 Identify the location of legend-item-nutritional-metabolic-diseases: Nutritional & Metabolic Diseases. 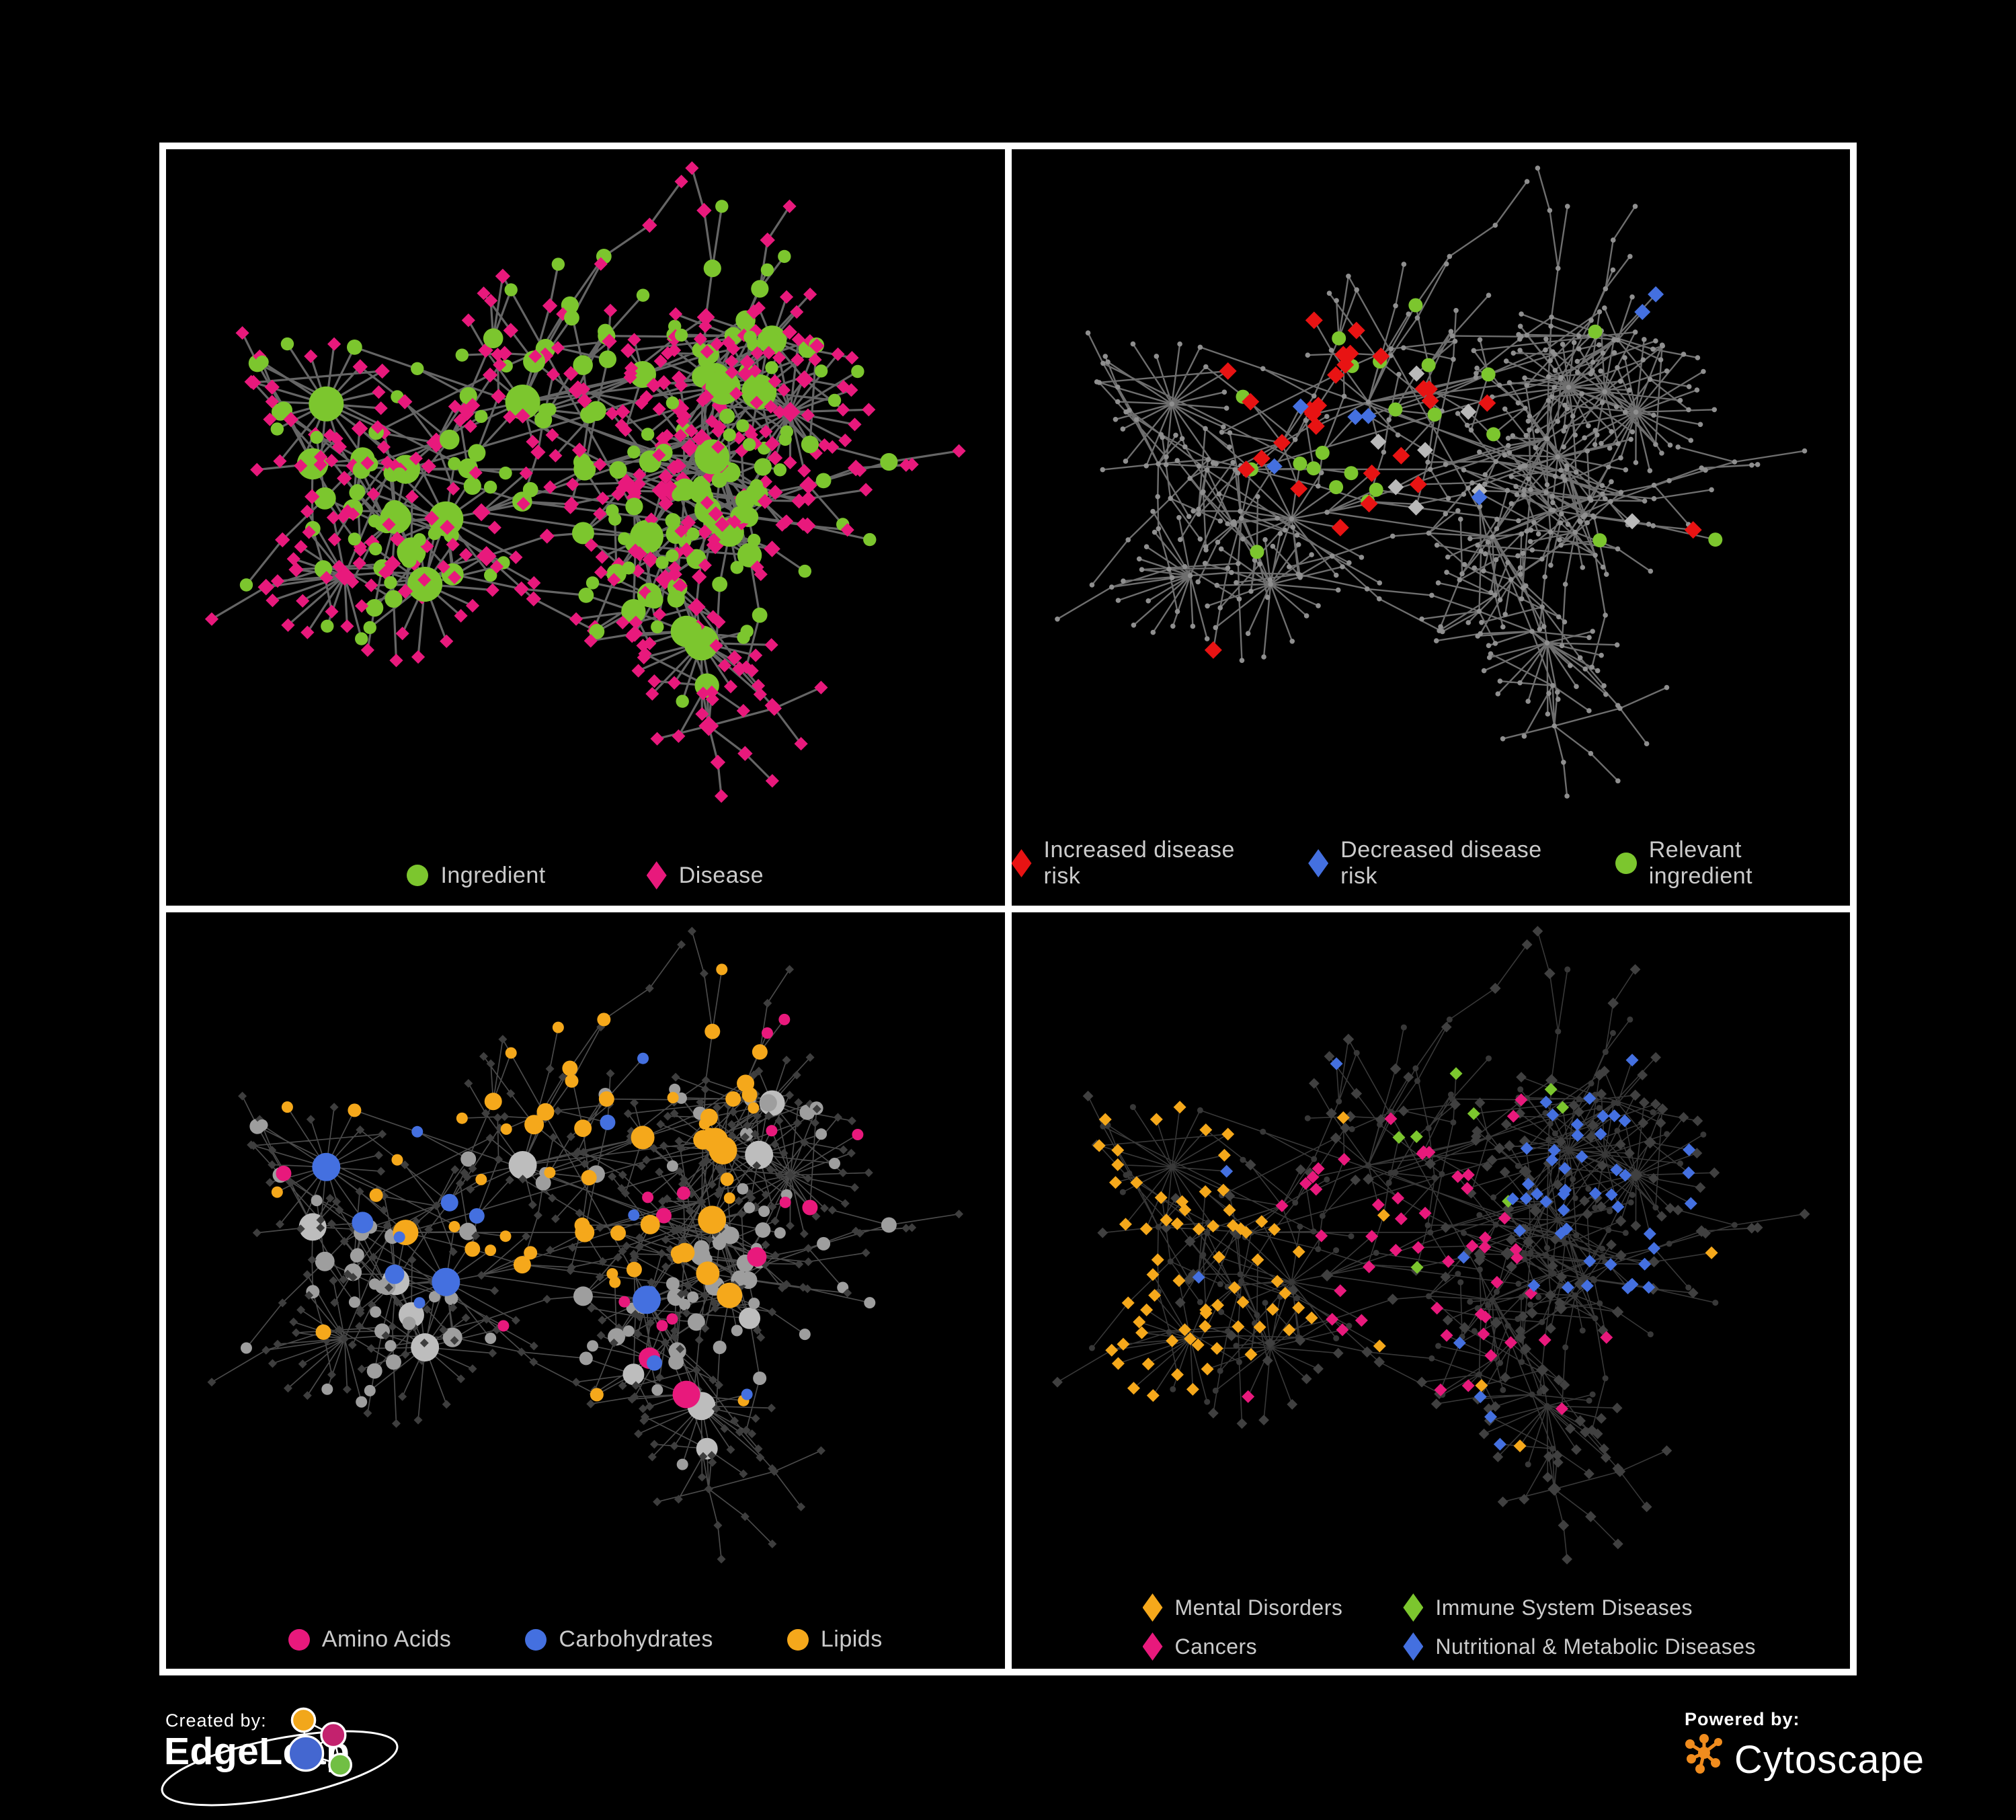
(1579, 1646).